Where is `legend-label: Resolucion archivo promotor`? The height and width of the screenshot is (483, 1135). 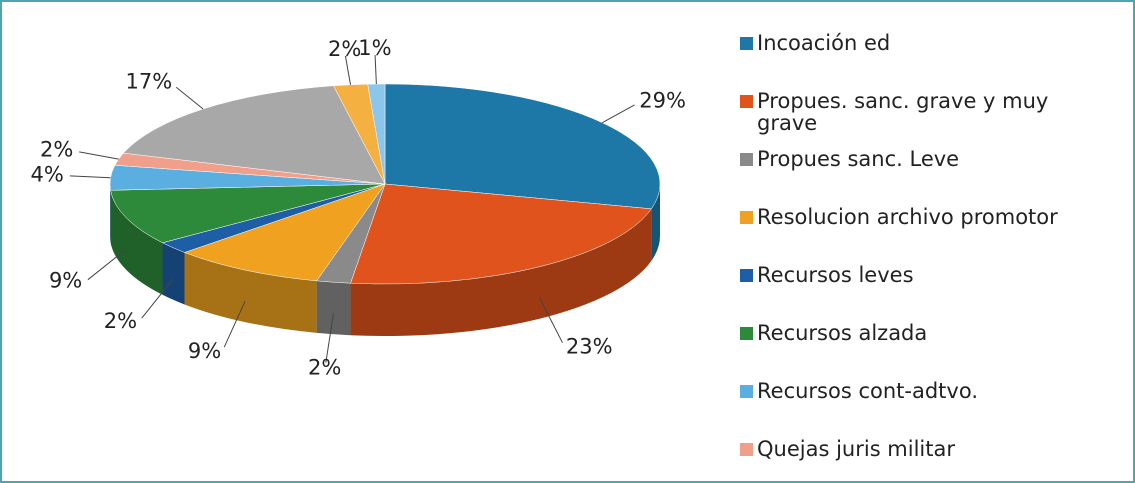 legend-label: Resolucion archivo promotor is located at coordinates (907, 217).